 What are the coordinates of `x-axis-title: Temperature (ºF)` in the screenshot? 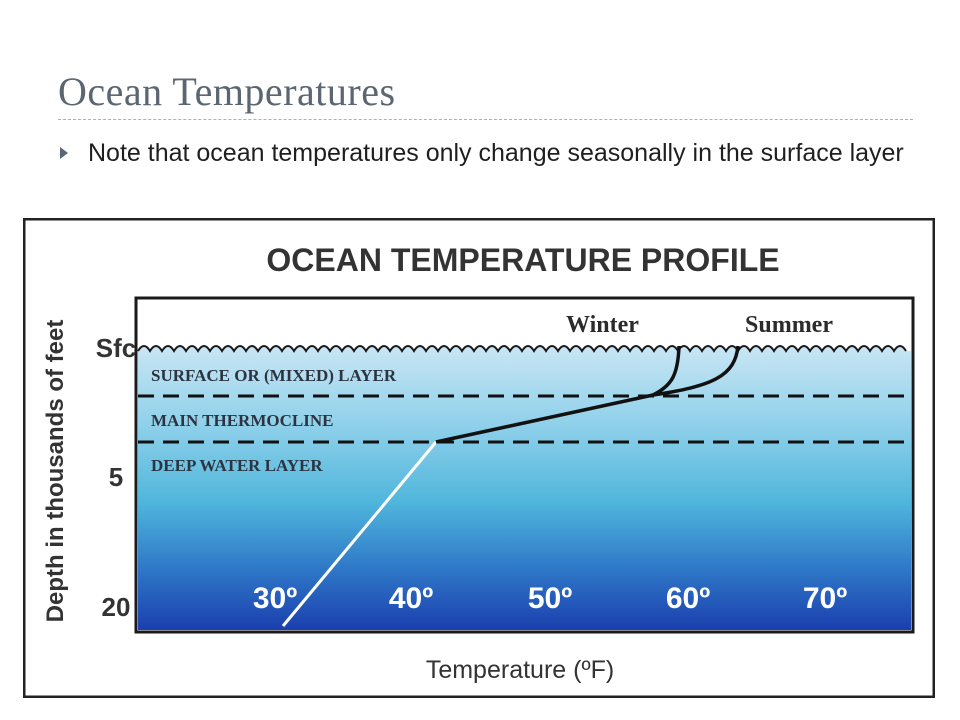 It's located at (520, 670).